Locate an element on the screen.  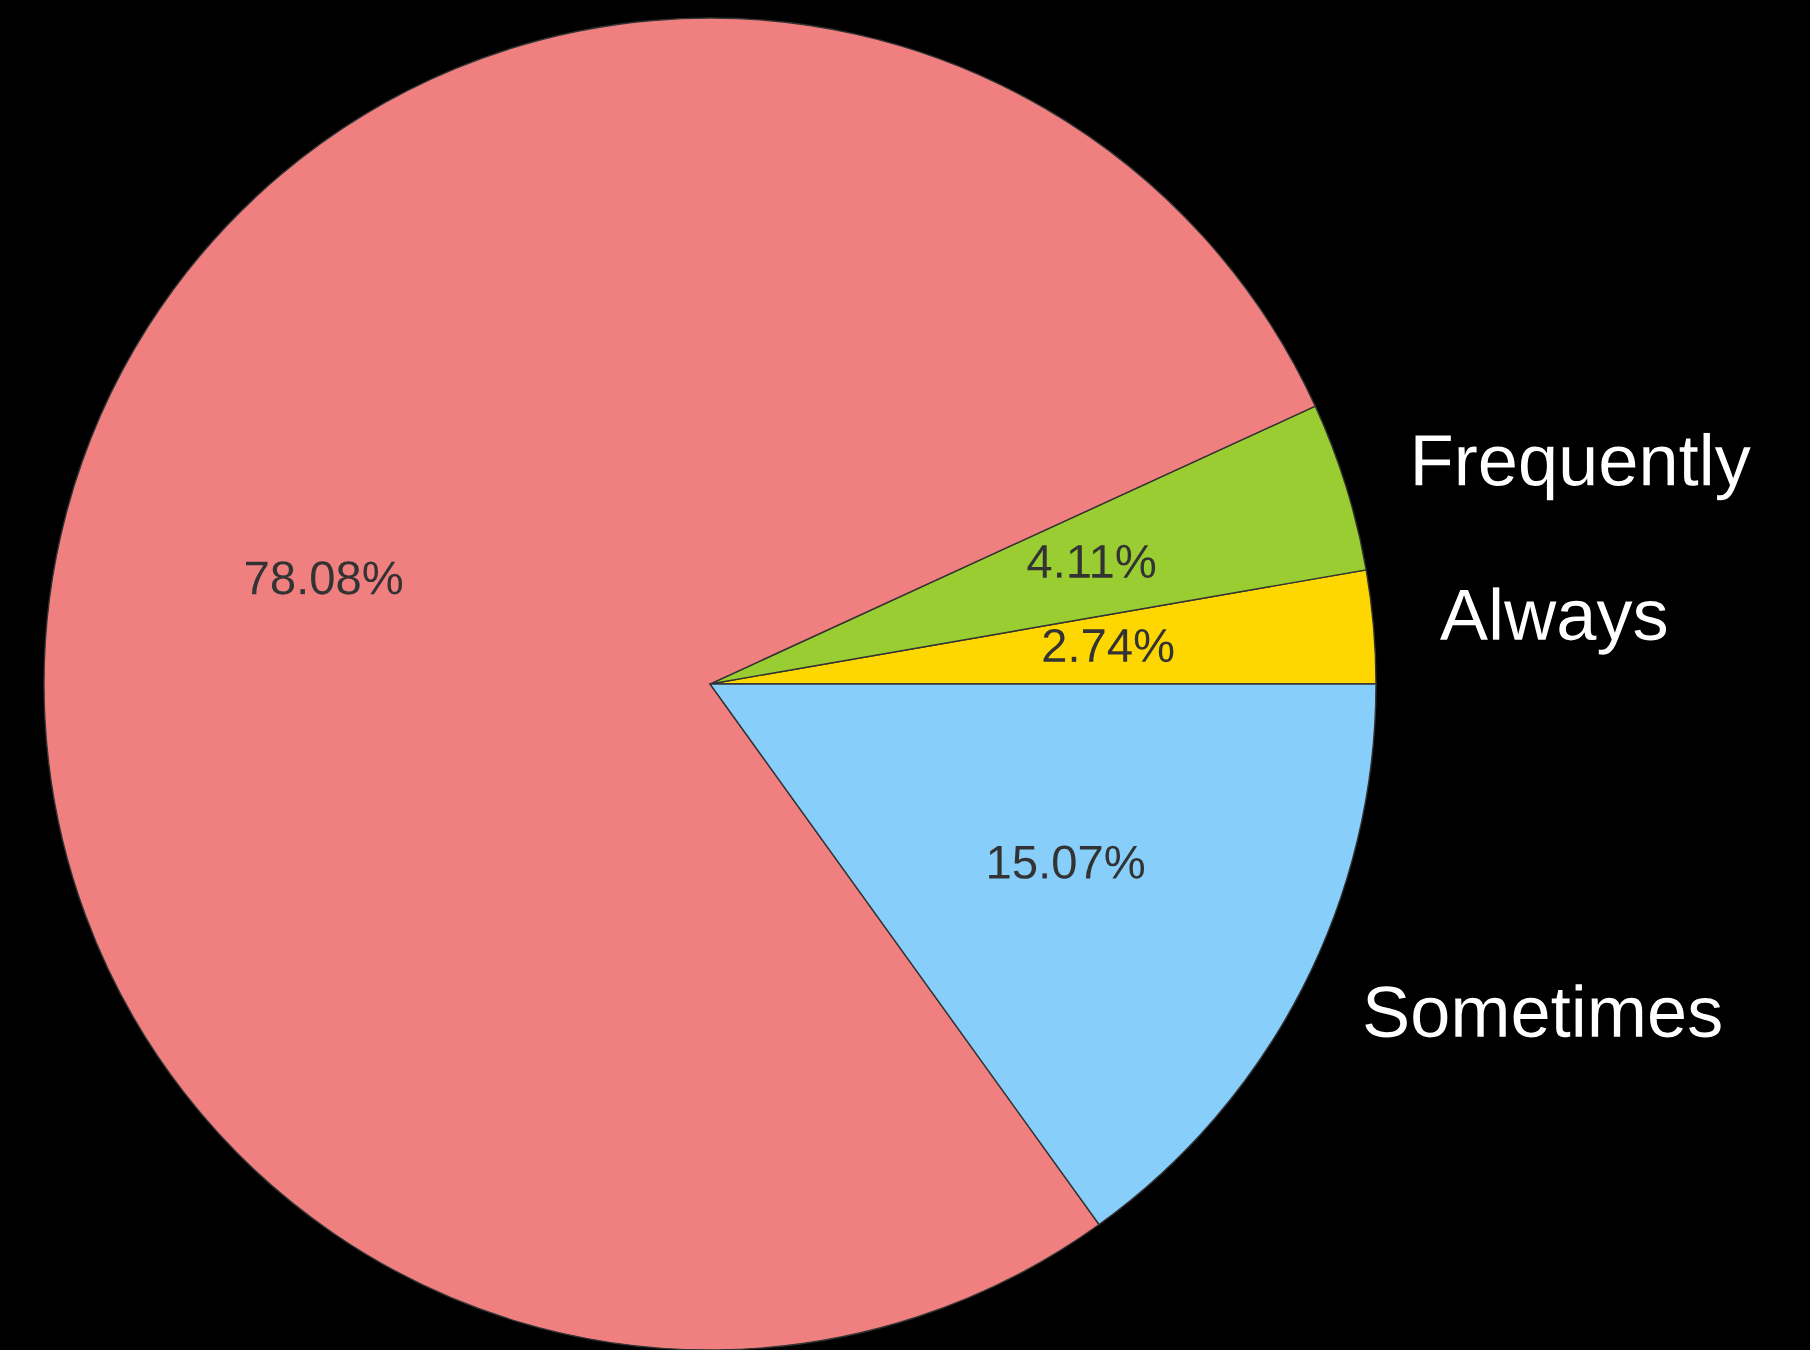
slice-label: Always is located at coordinates (1553, 621).